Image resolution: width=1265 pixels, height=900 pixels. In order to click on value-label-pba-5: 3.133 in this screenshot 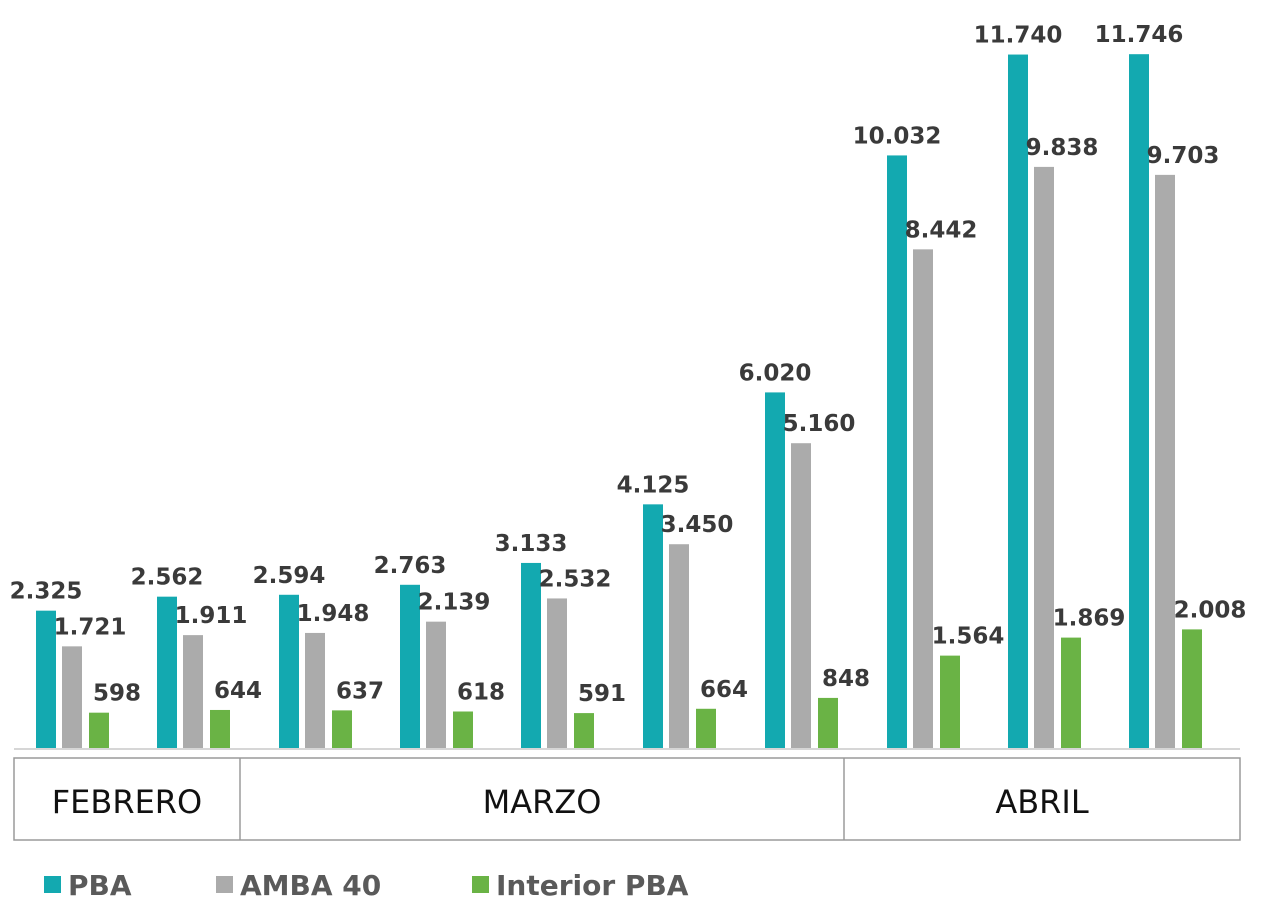, I will do `click(531, 544)`.